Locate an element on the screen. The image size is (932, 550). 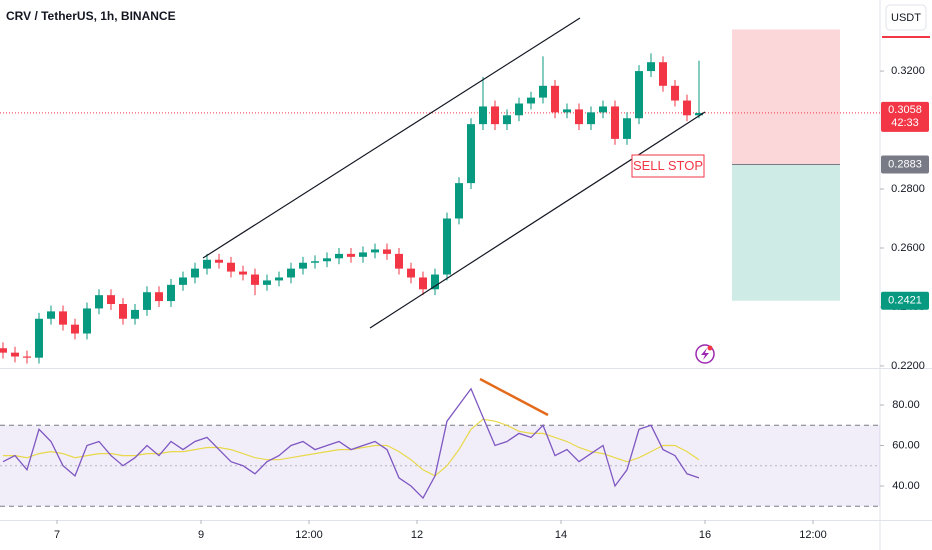
entry-tag is located at coordinates (905, 164).